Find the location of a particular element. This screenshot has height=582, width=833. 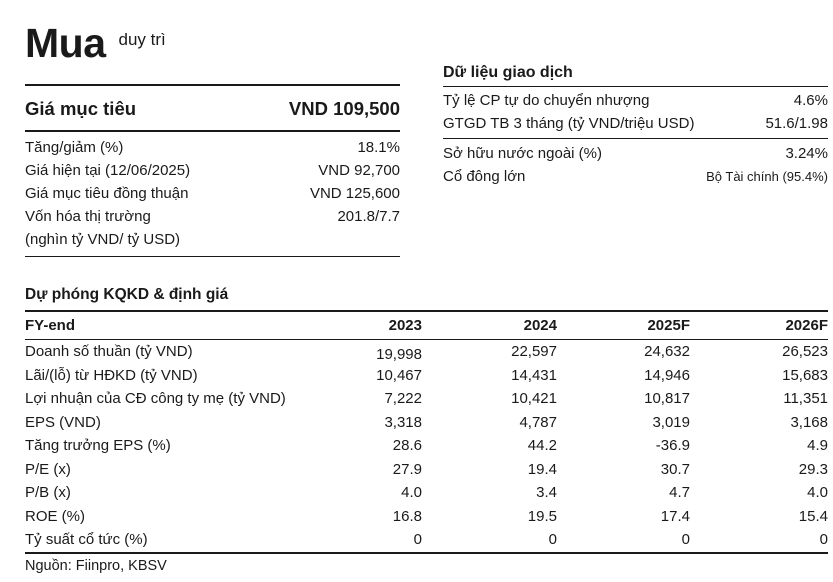

forecast-row: P/B (x) 4.0 3.4 4.7 4.0 is located at coordinates (426, 493).